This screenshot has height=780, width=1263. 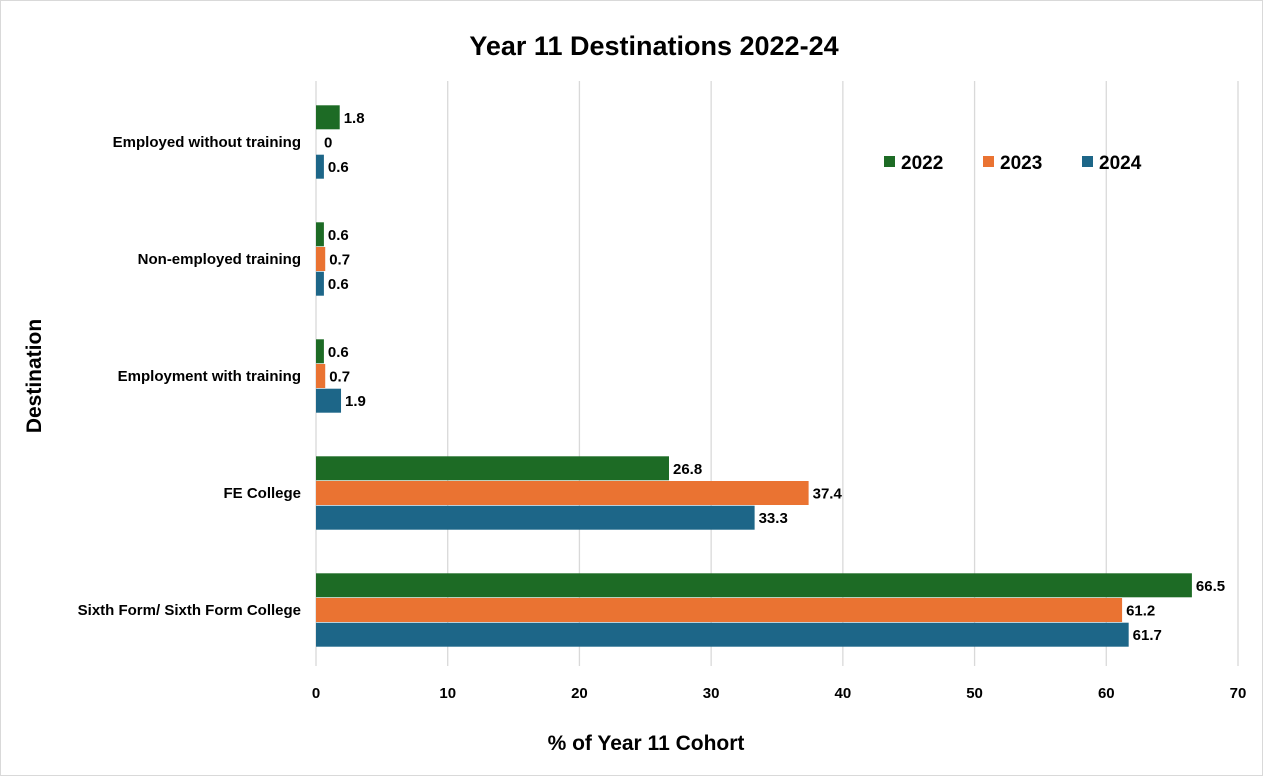 What do you see at coordinates (579, 693) in the screenshot?
I see `x-tick-label: 20` at bounding box center [579, 693].